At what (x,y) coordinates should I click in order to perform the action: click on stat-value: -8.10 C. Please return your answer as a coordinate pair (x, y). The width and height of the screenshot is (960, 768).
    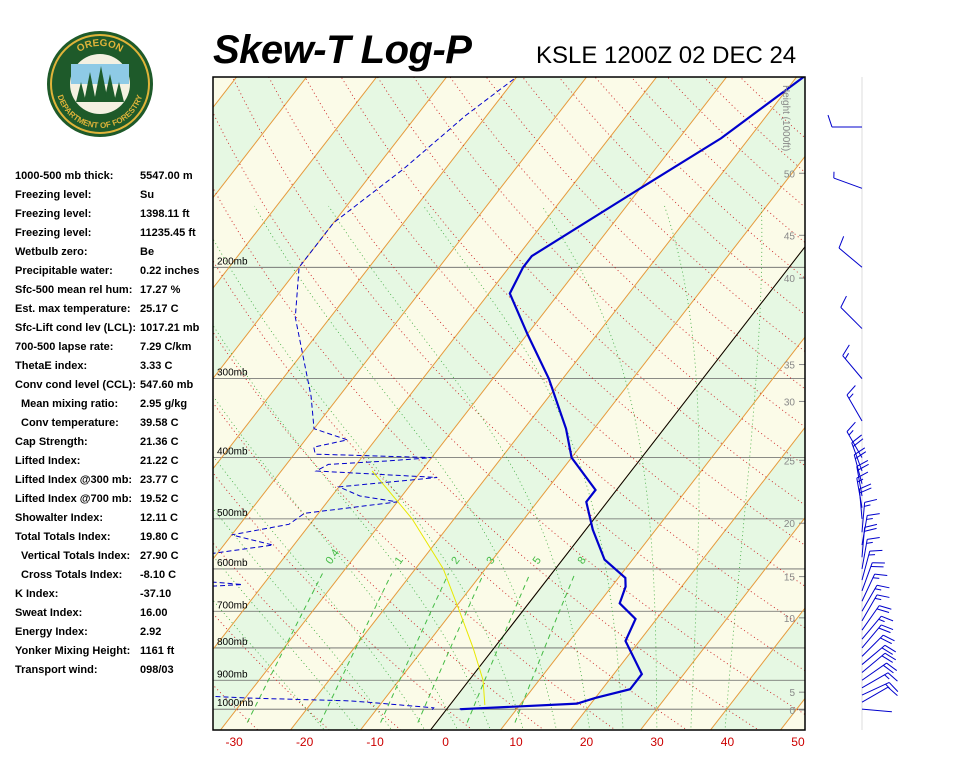
    Looking at the image, I should click on (158, 575).